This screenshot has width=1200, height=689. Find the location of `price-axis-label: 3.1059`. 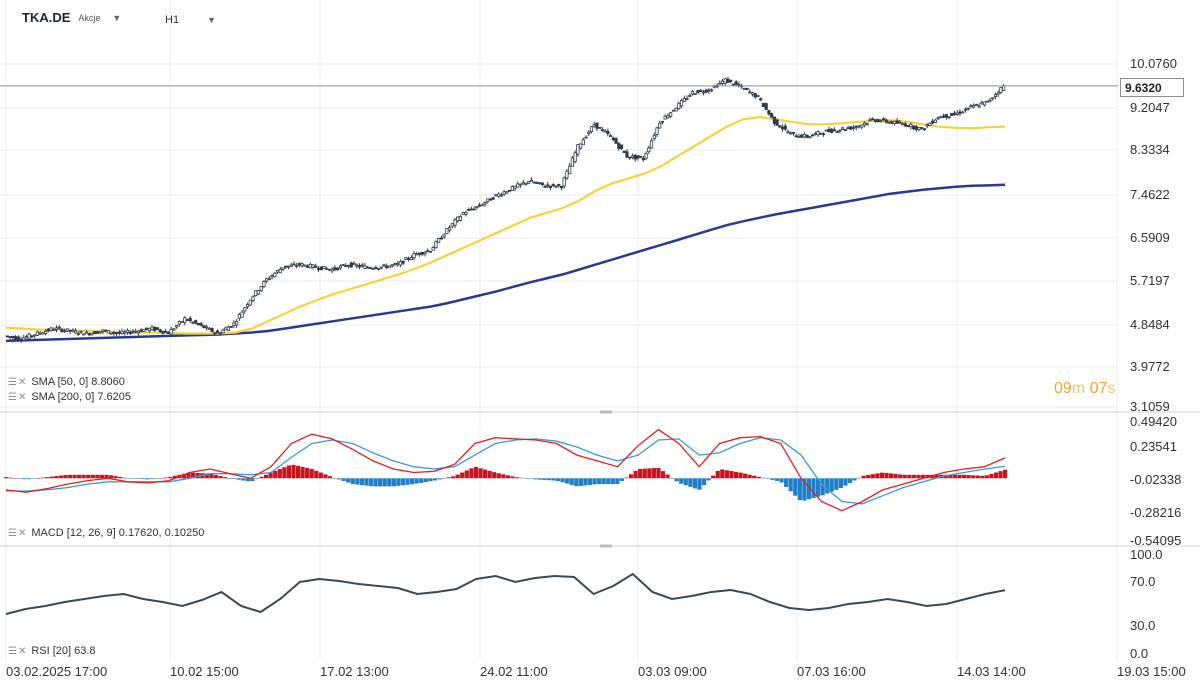

price-axis-label: 3.1059 is located at coordinates (1150, 406).